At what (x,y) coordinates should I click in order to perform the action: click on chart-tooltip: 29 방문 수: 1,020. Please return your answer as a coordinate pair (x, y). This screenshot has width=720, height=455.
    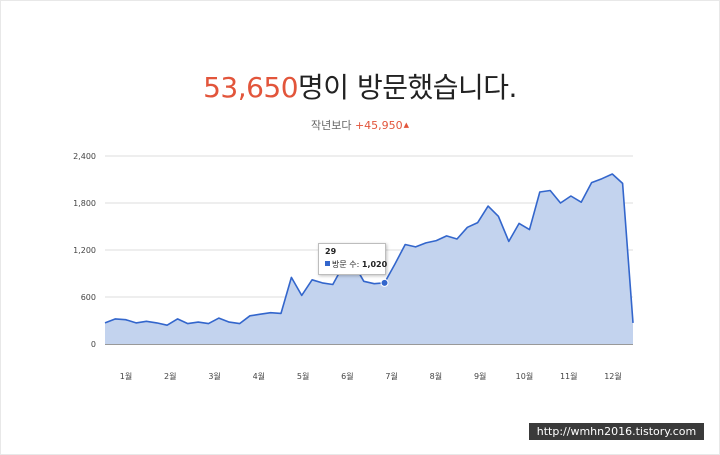
    Looking at the image, I should click on (352, 259).